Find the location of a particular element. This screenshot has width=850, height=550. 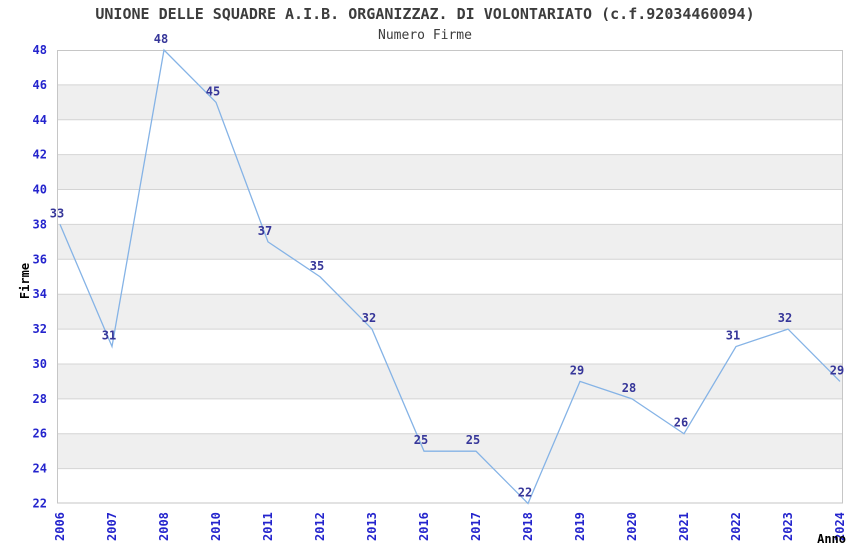

point-value-label: 45 is located at coordinates (213, 91).